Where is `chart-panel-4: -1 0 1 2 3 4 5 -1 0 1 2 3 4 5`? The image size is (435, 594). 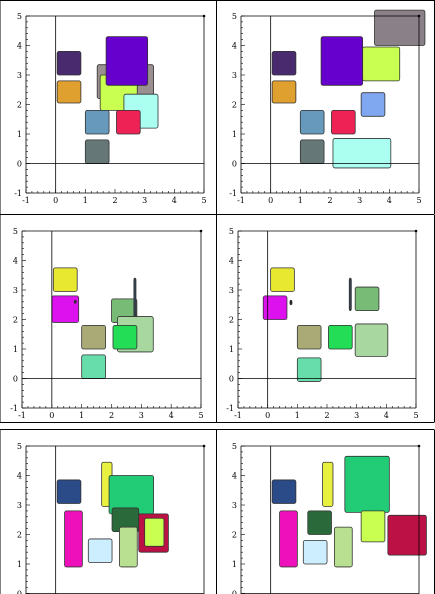
chart-panel-4: -1 0 1 2 3 4 5 -1 0 1 2 3 4 5 is located at coordinates (322, 323).